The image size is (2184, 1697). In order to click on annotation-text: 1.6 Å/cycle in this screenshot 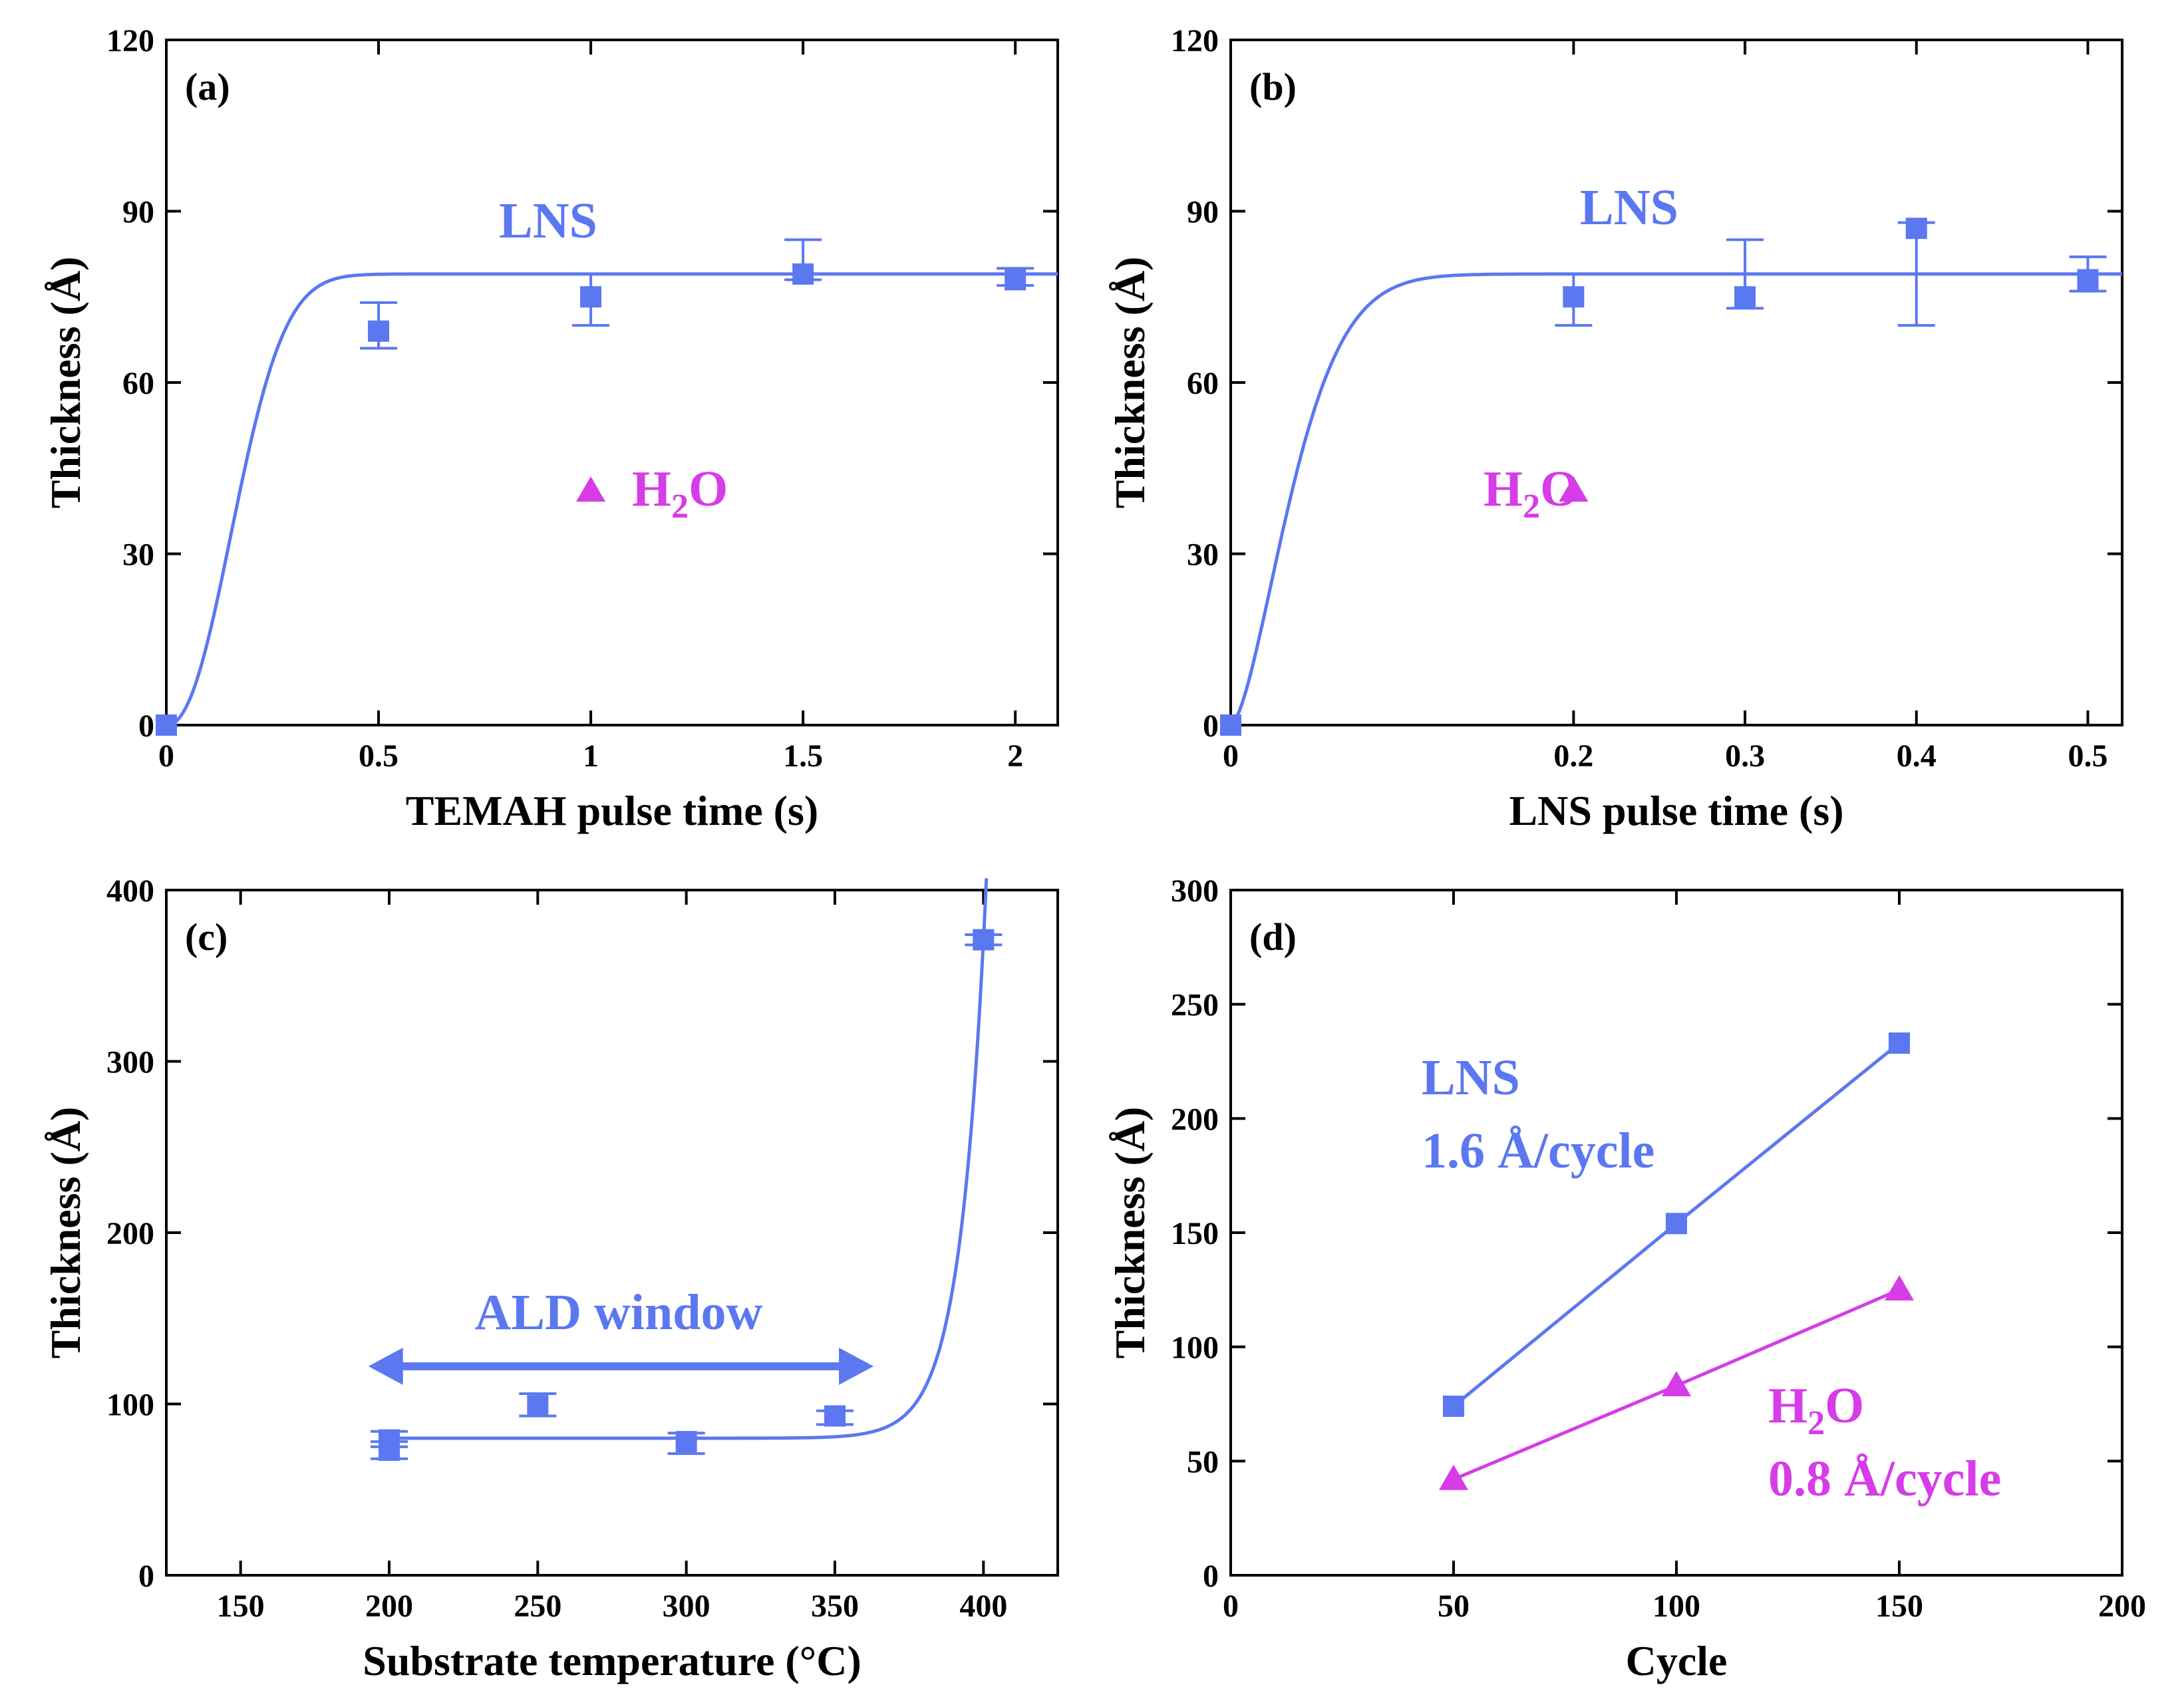, I will do `click(1538, 1151)`.